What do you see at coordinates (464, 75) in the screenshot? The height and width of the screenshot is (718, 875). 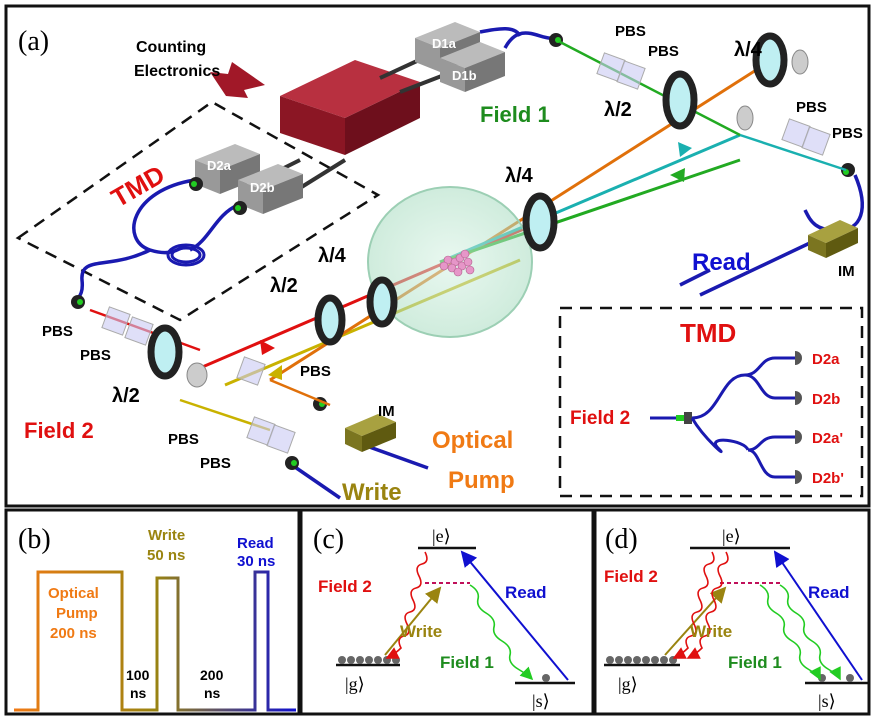 I see `svg-text: D1b` at bounding box center [464, 75].